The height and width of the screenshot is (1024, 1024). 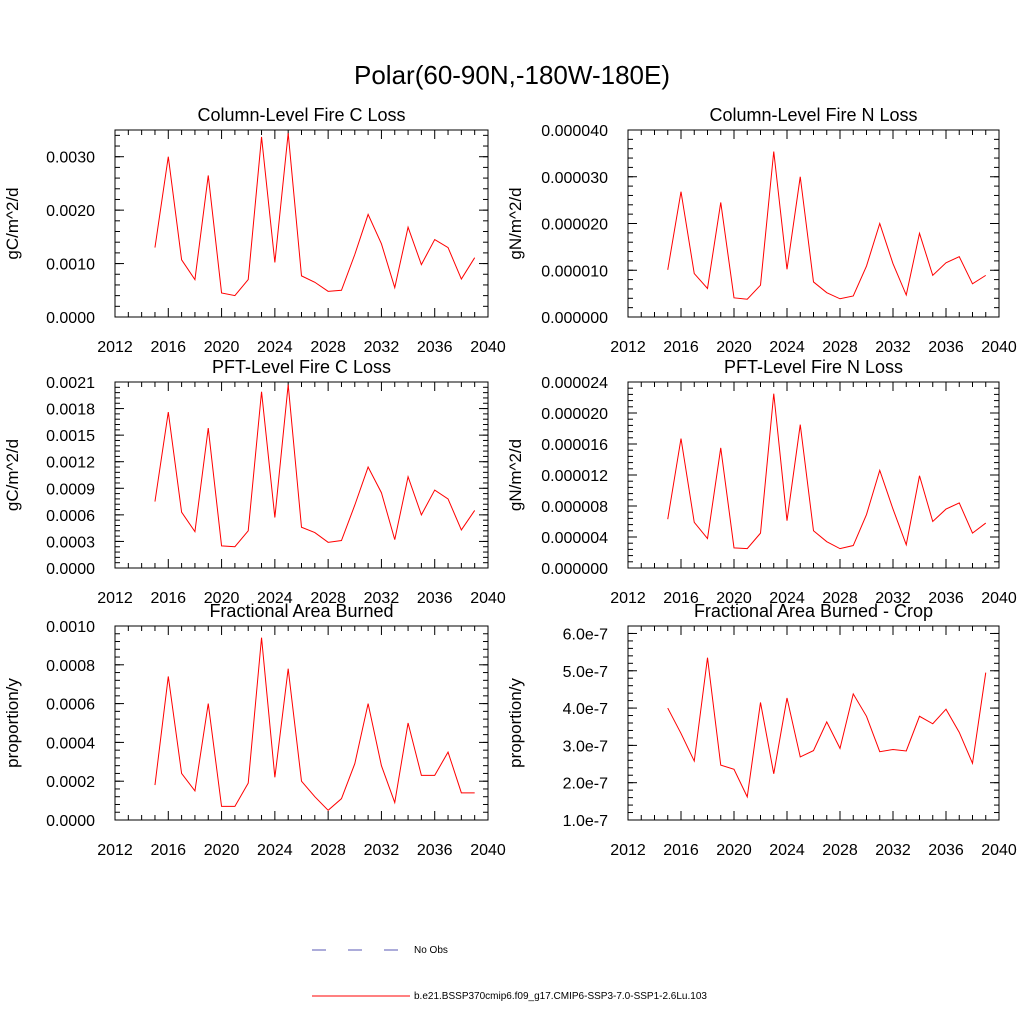 I want to click on y-axis-label: gC/m^2/d, so click(x=12, y=223).